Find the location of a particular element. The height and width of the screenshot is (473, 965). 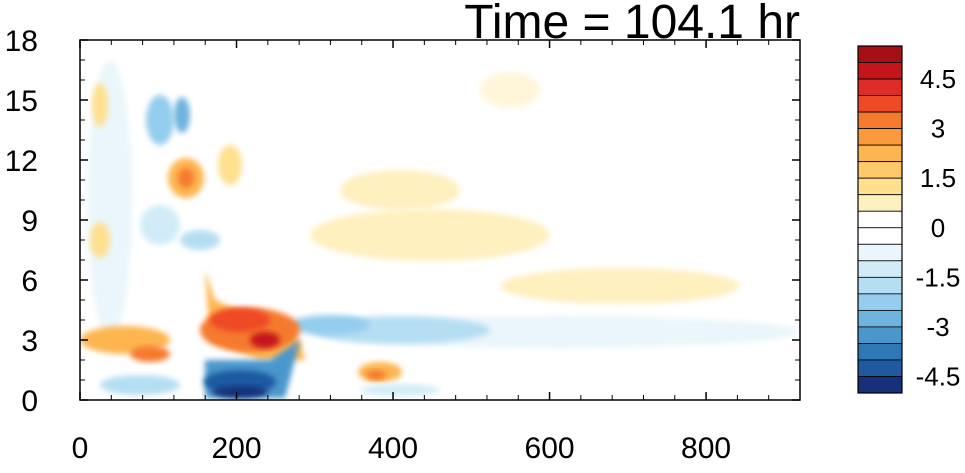

colorbar-frame is located at coordinates (880, 219).